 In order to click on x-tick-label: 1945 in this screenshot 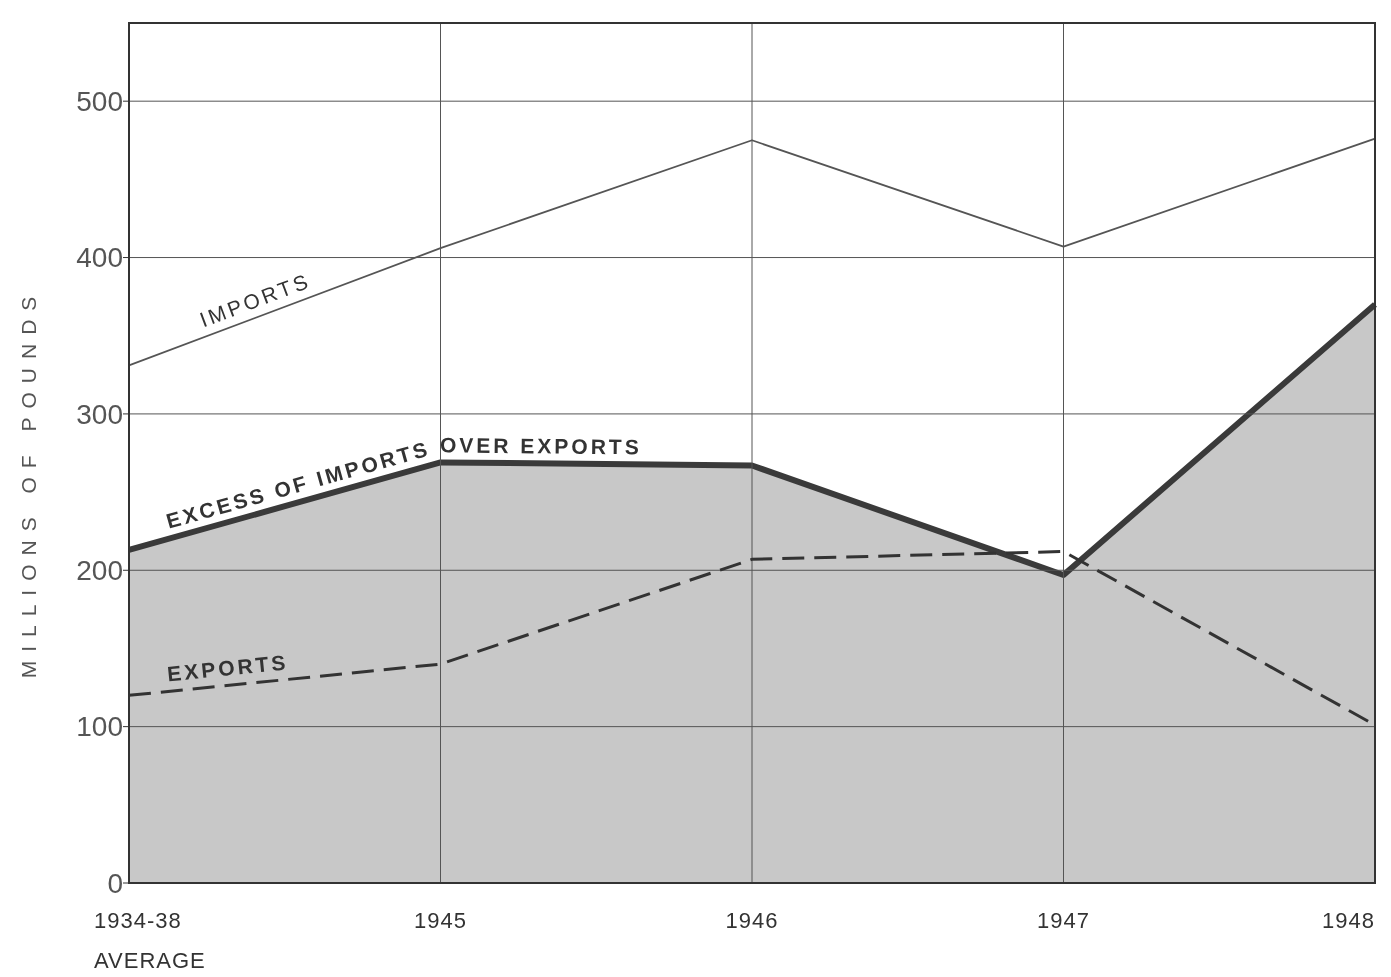, I will do `click(440, 920)`.